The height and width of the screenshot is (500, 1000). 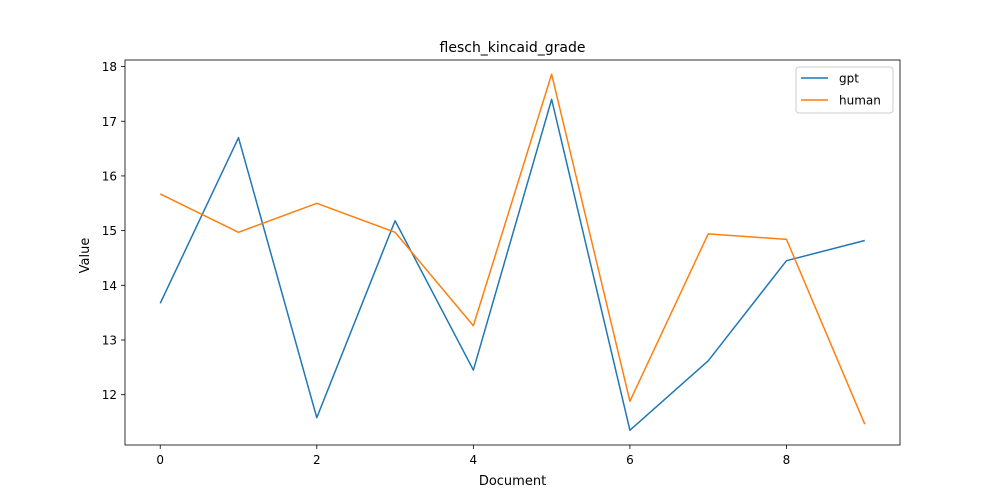 I want to click on x-axis-label: Document, so click(x=512, y=481).